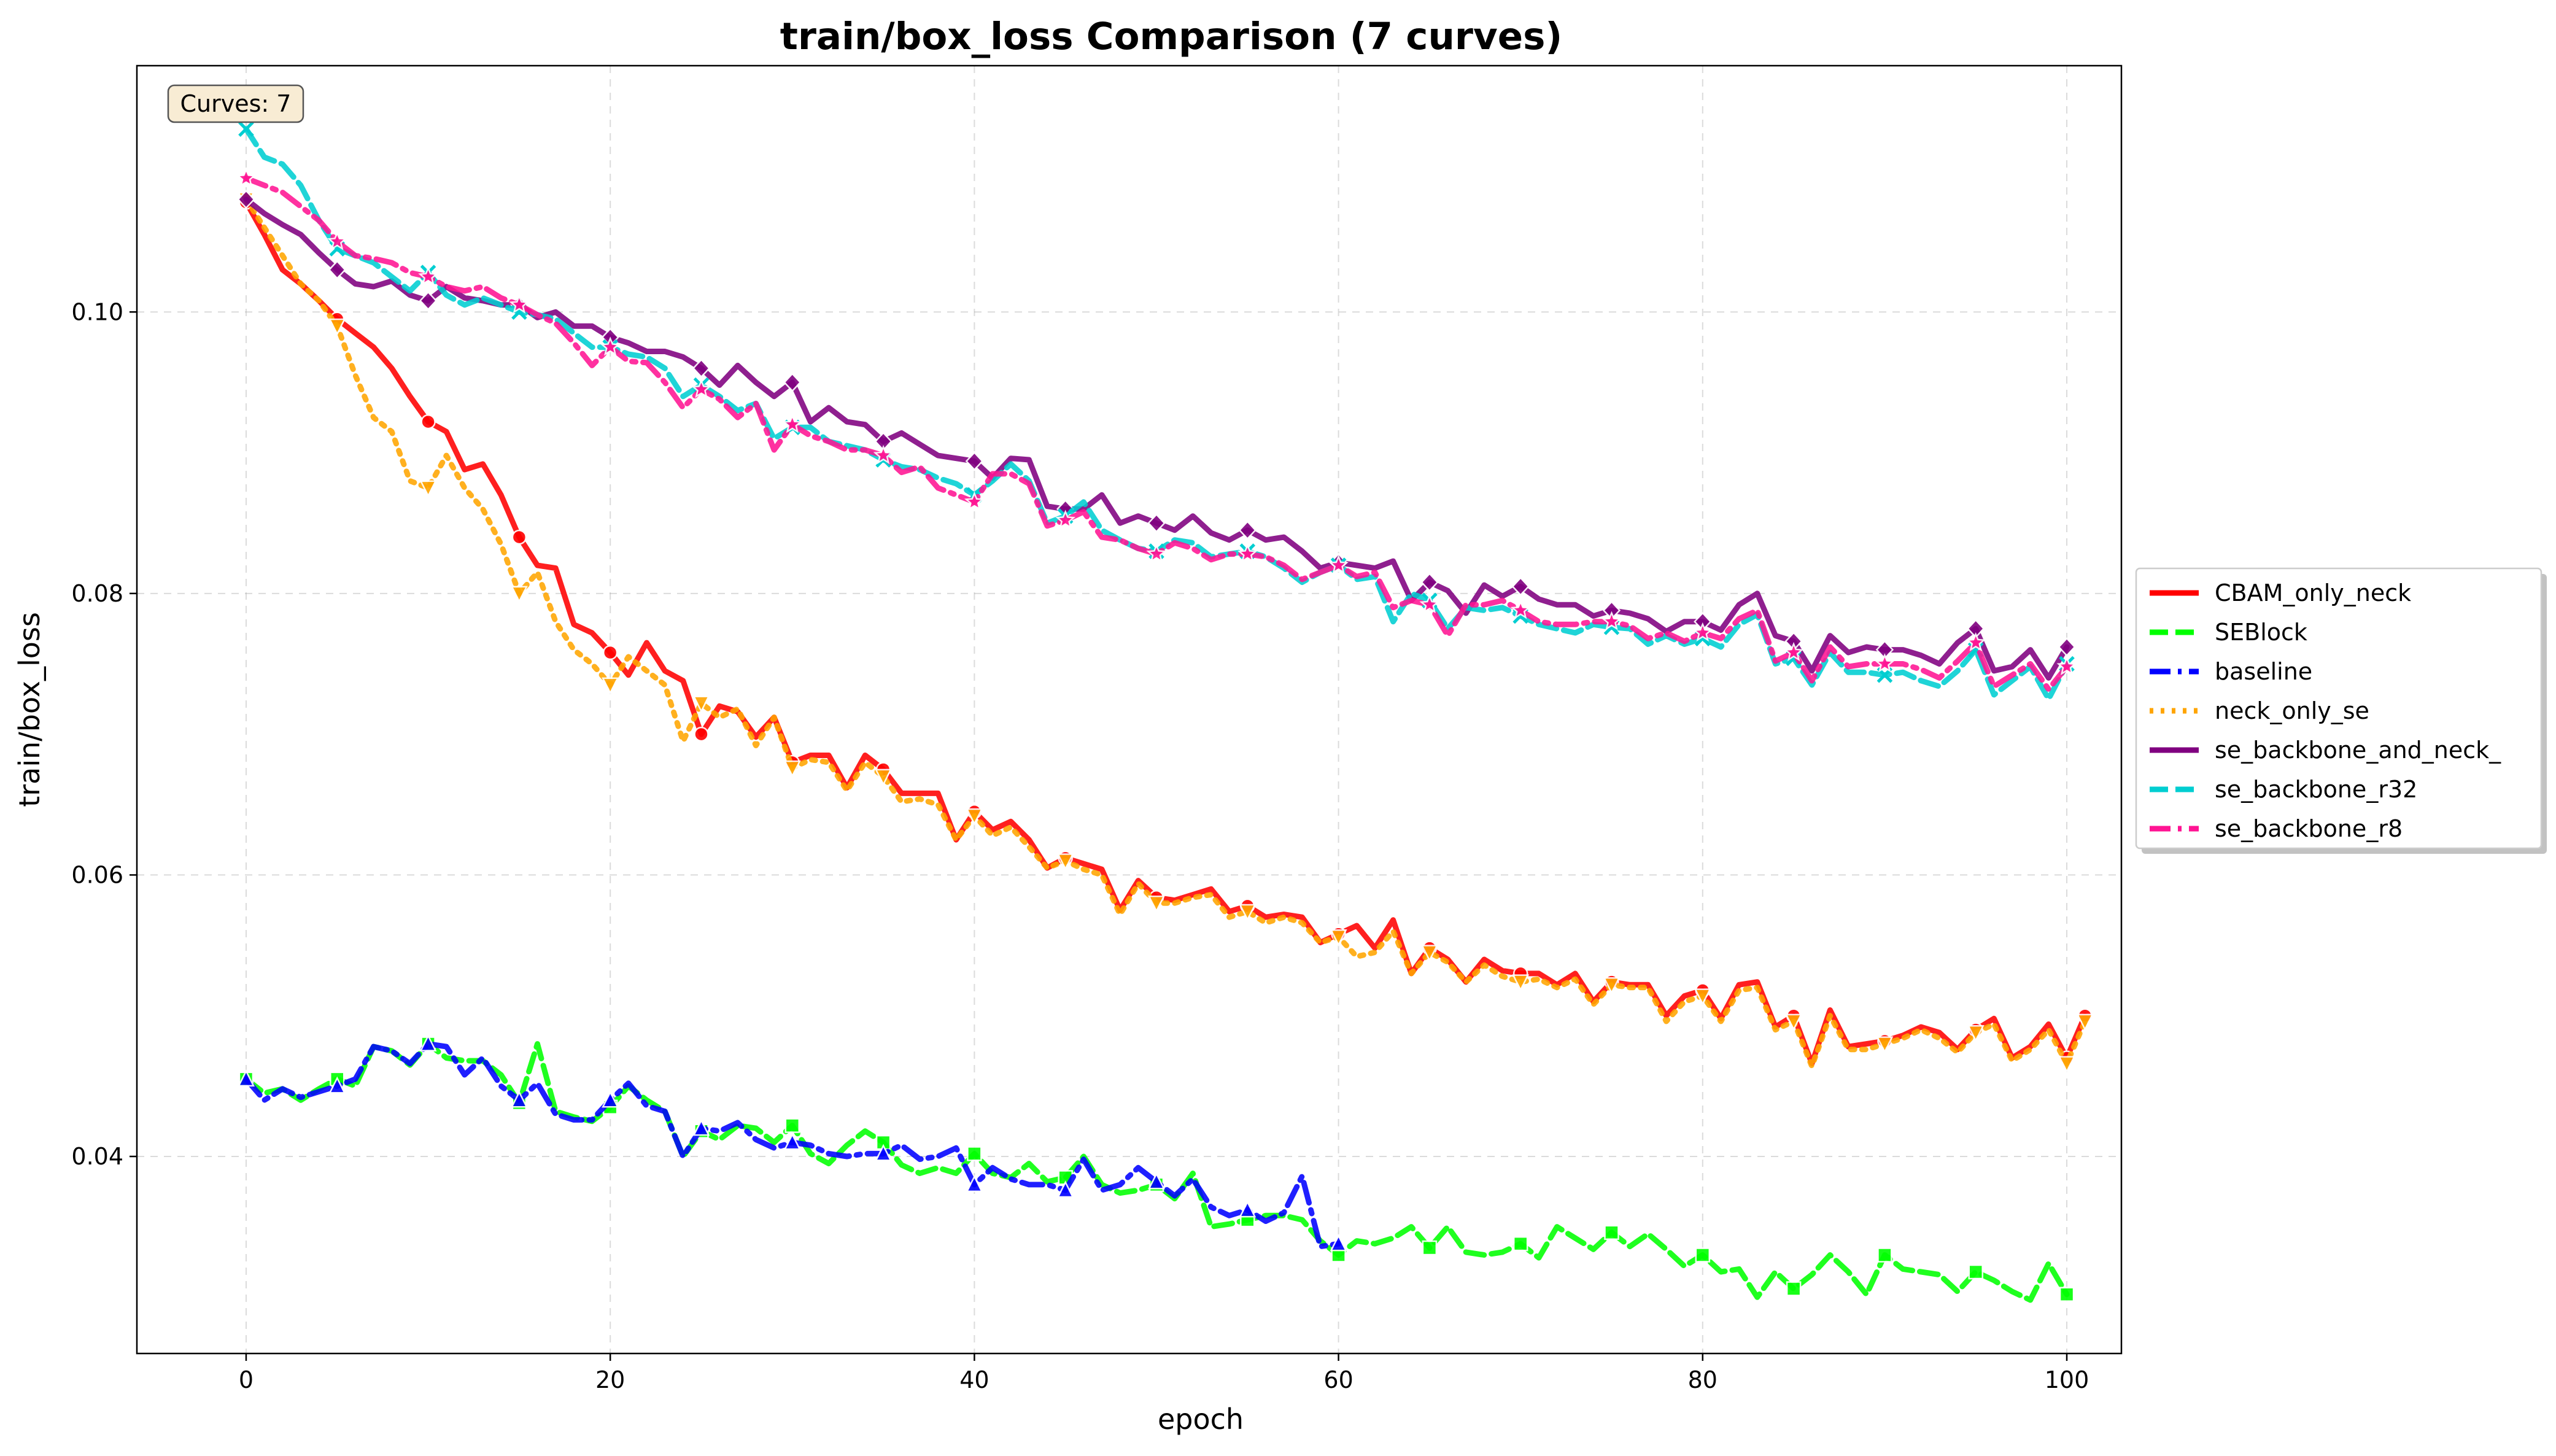  What do you see at coordinates (2280, 592) in the screenshot?
I see `legend-item-cbam-only-neck: CBAM_only_neck` at bounding box center [2280, 592].